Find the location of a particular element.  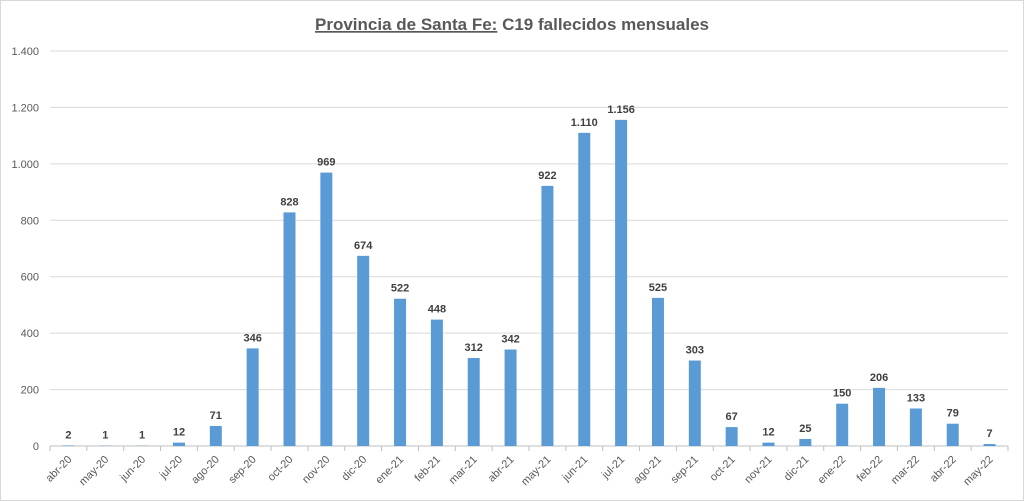

data-label: 969 is located at coordinates (326, 163).